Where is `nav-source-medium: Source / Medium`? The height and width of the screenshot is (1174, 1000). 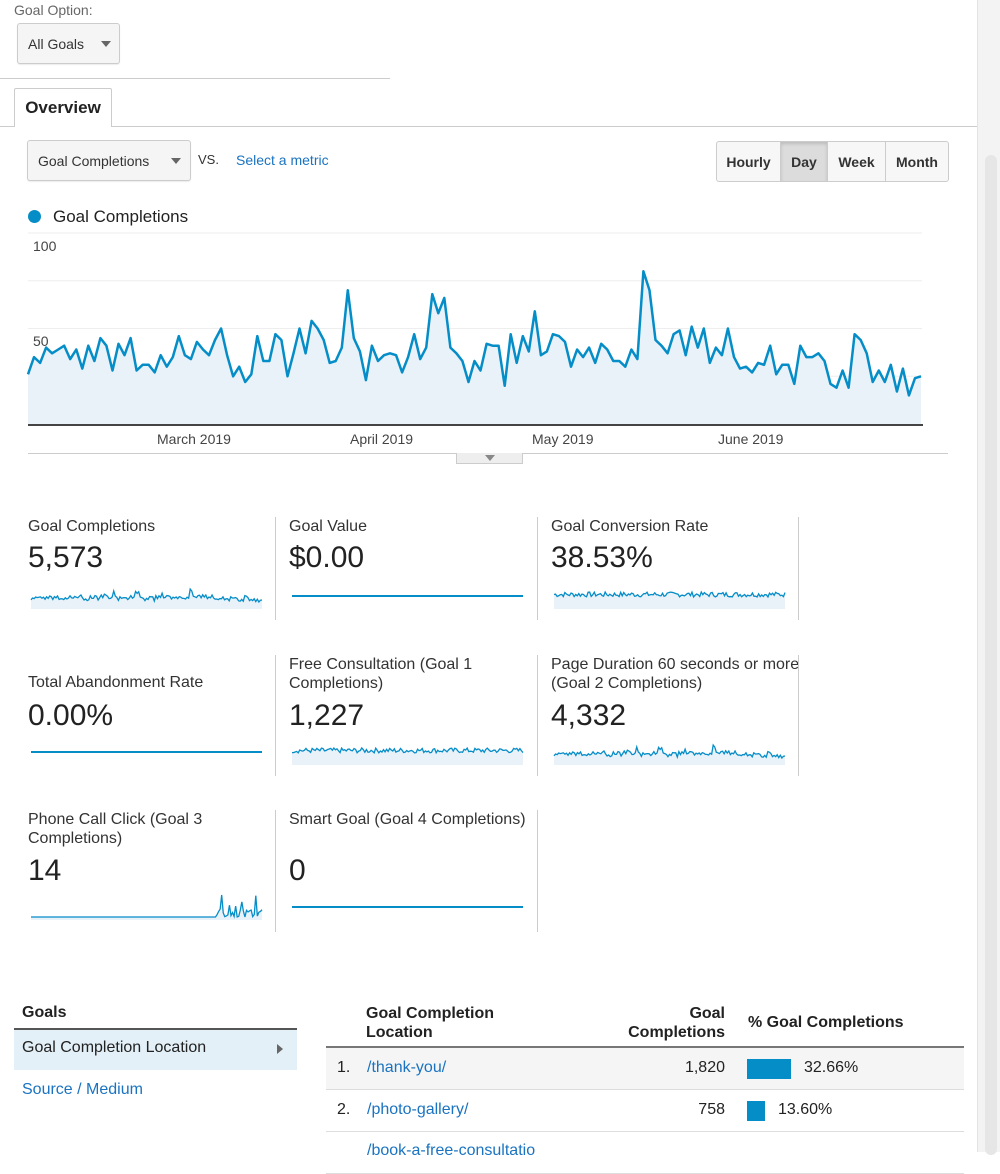 nav-source-medium: Source / Medium is located at coordinates (82, 1089).